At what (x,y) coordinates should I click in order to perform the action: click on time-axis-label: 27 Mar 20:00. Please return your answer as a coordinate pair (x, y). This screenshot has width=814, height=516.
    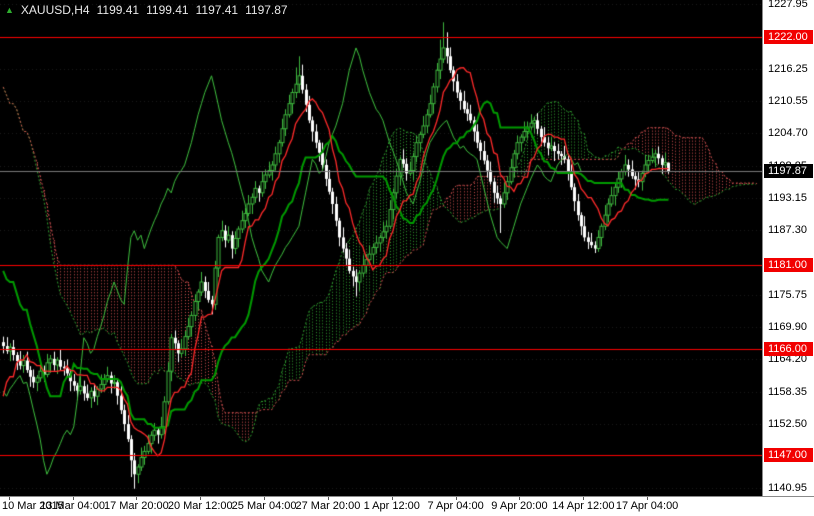
    Looking at the image, I should click on (328, 506).